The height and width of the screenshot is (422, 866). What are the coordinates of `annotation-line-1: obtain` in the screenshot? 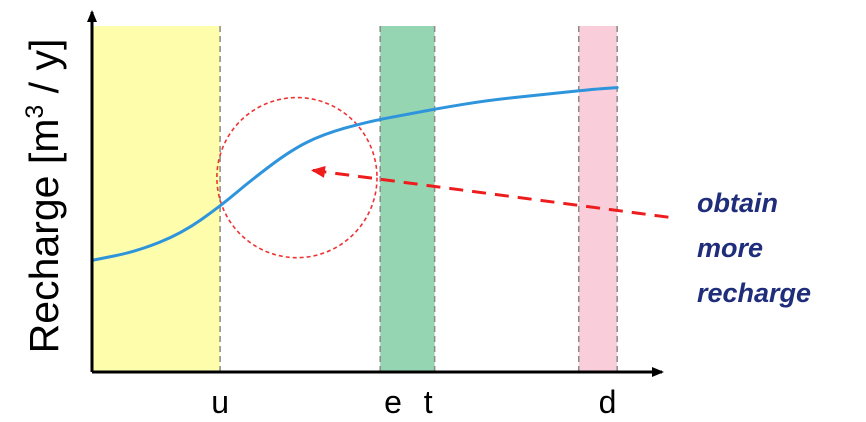 It's located at (737, 203).